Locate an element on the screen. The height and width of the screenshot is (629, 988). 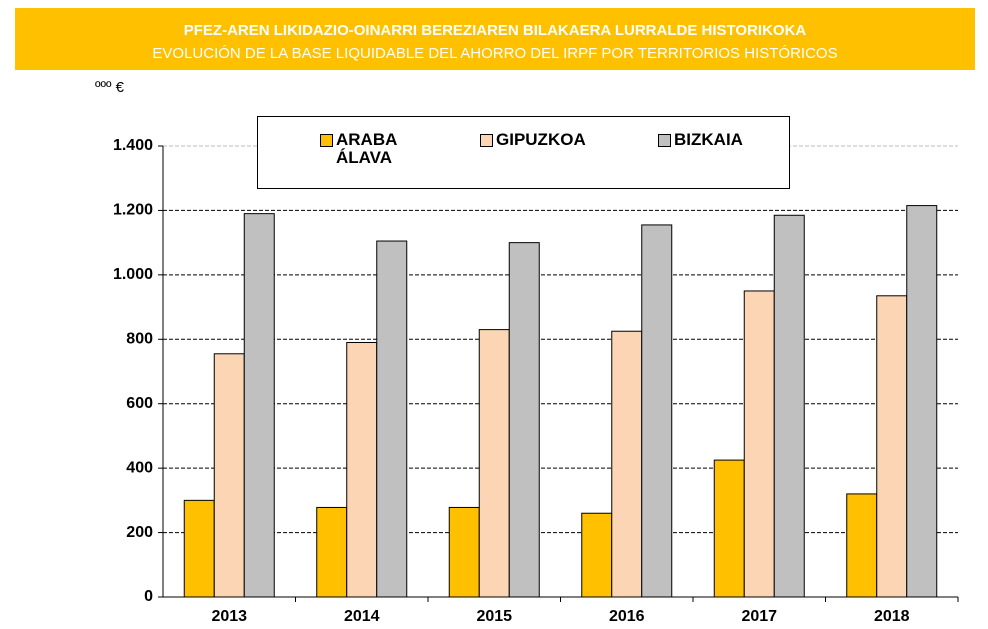
y-tick-label: 200 is located at coordinates (139, 532).